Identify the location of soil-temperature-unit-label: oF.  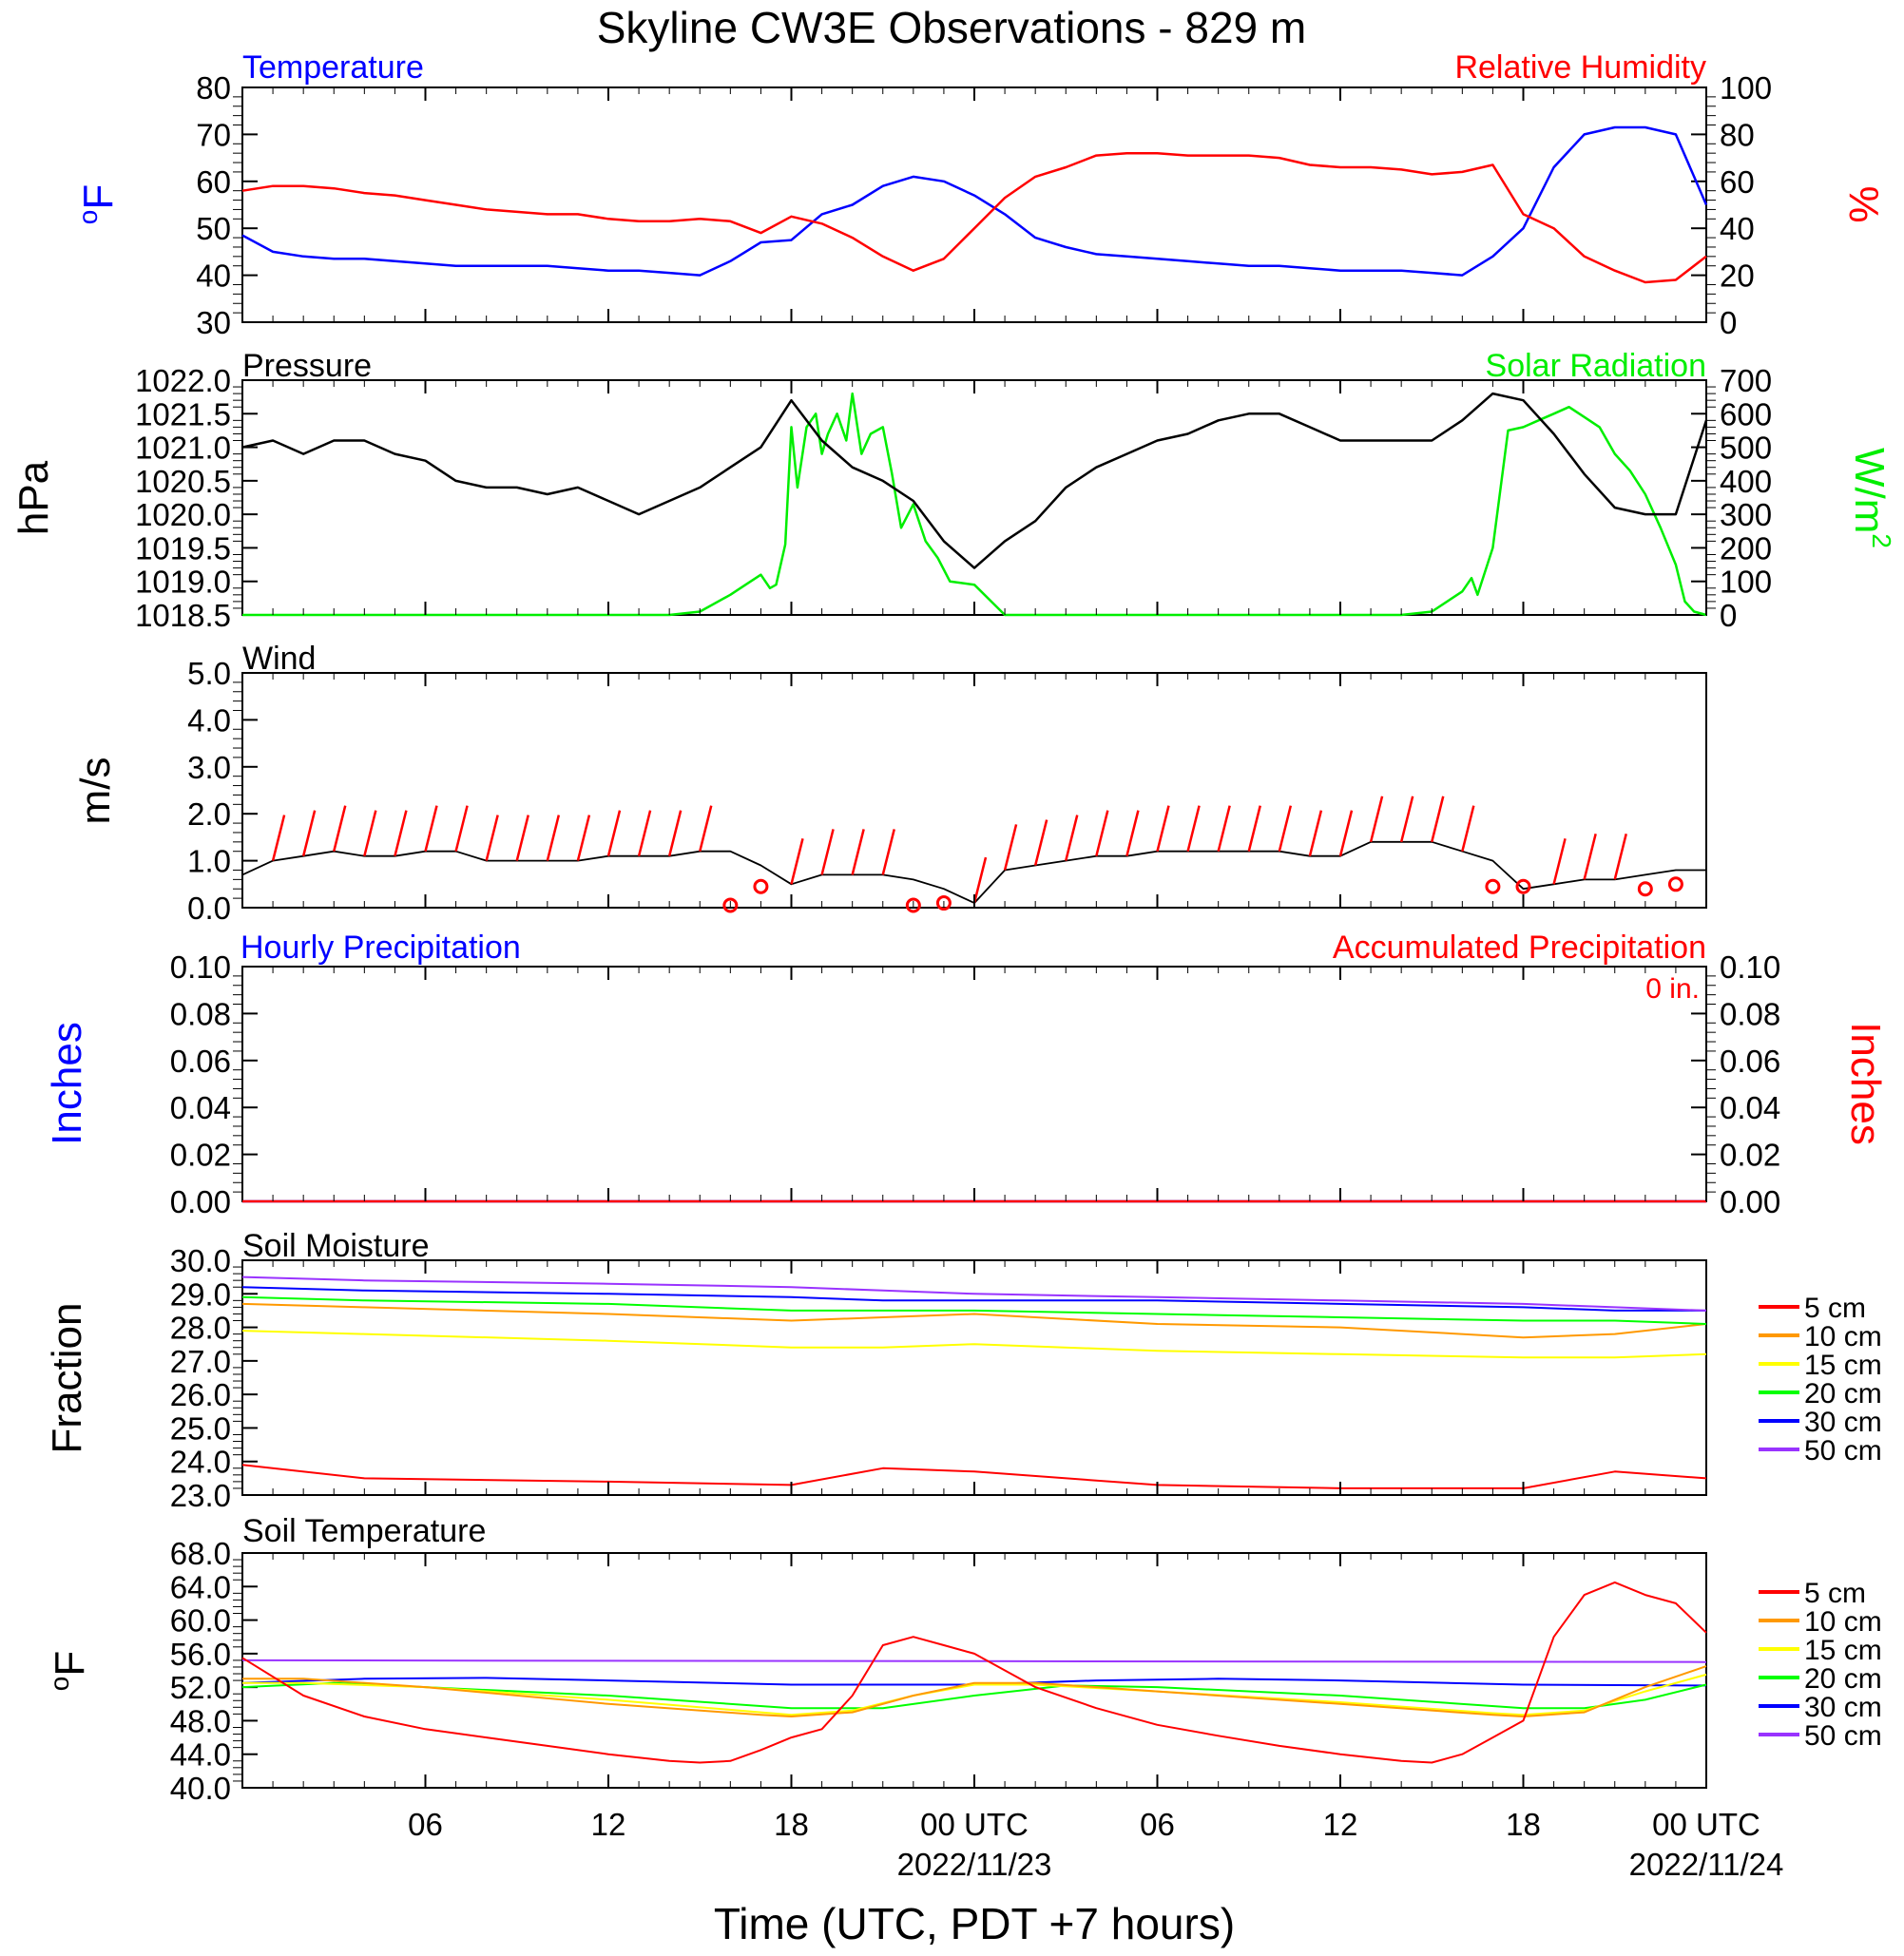
(69, 1671).